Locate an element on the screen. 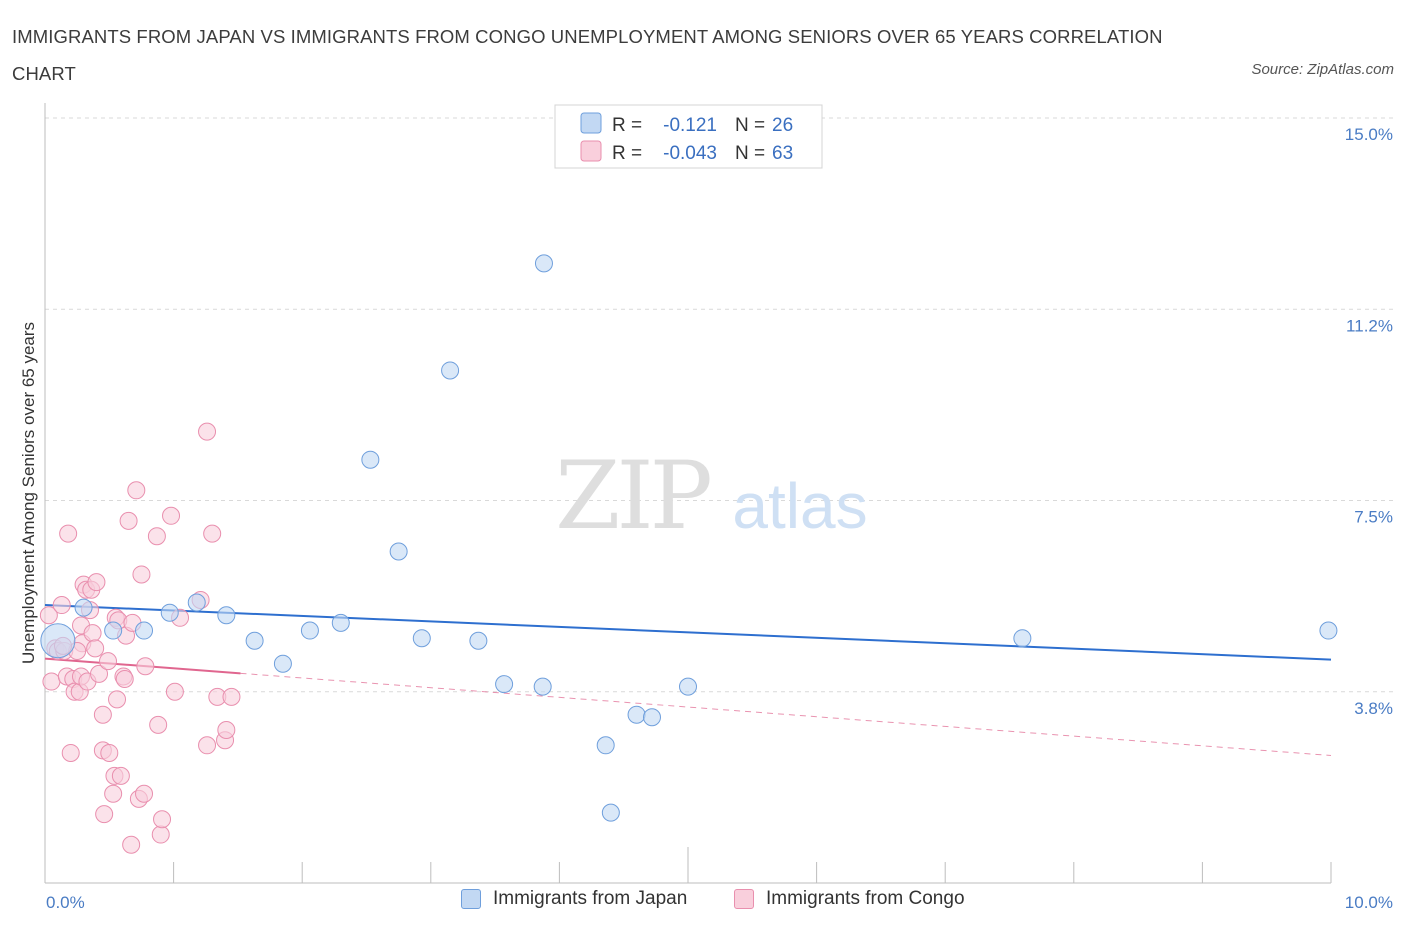 This screenshot has height=930, width=1406. y-tick-label-3: 3.8% is located at coordinates (1373, 708).